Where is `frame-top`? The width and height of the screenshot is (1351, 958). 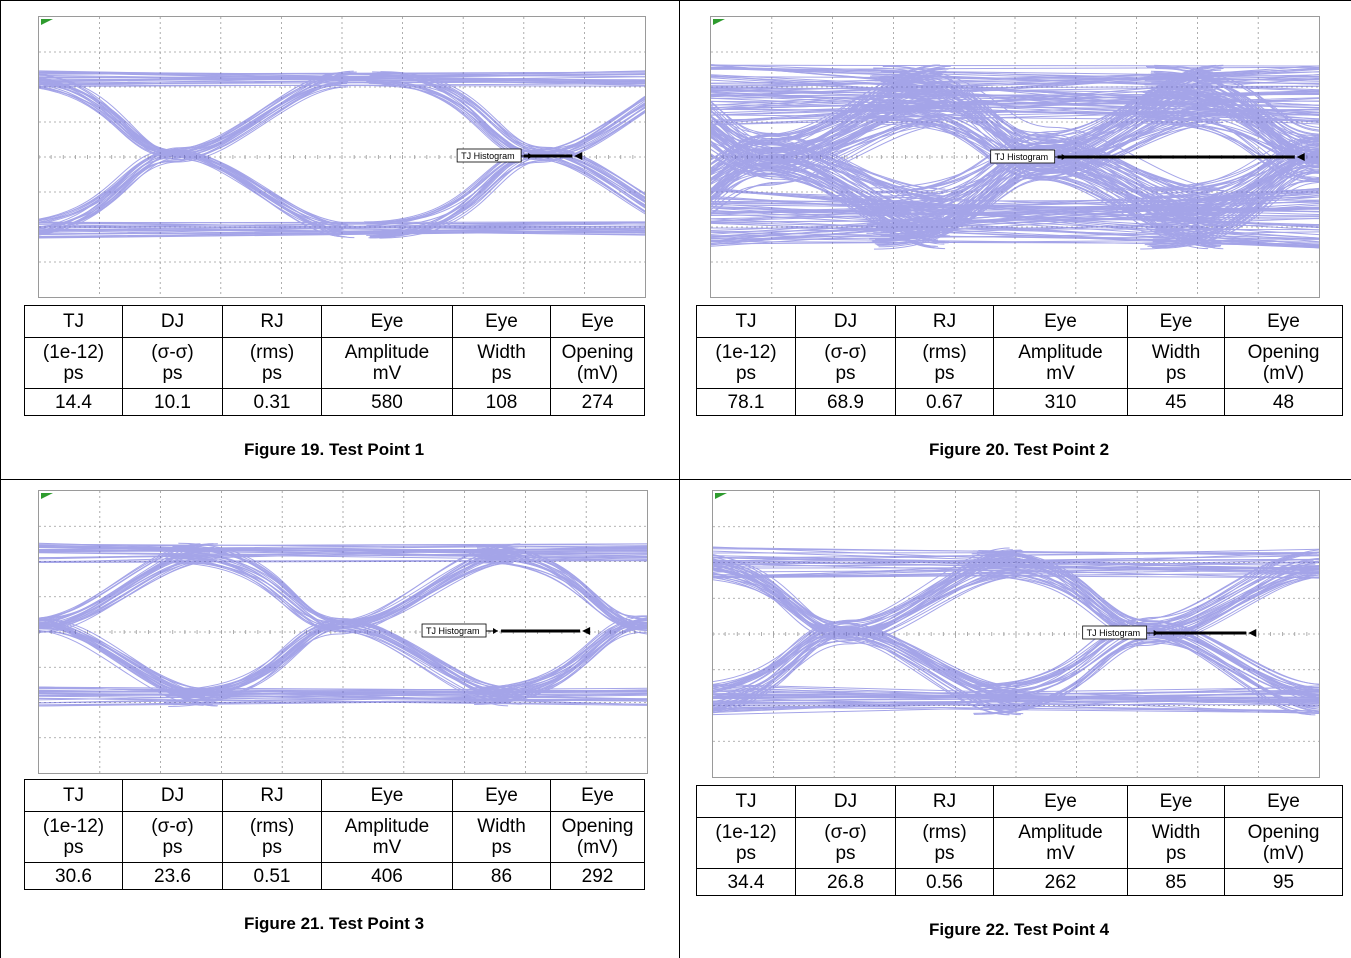
frame-top is located at coordinates (675, 0).